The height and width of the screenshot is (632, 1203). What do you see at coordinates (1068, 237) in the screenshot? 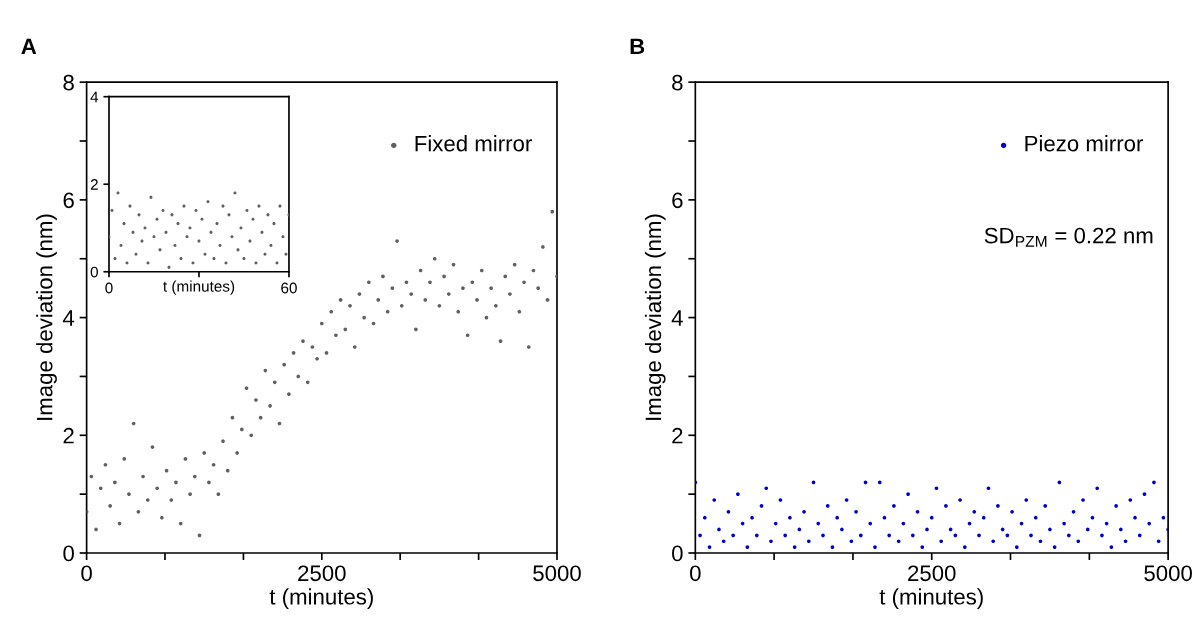
I see `annotation: SD$_{PZM}$ = 0.22 nm` at bounding box center [1068, 237].